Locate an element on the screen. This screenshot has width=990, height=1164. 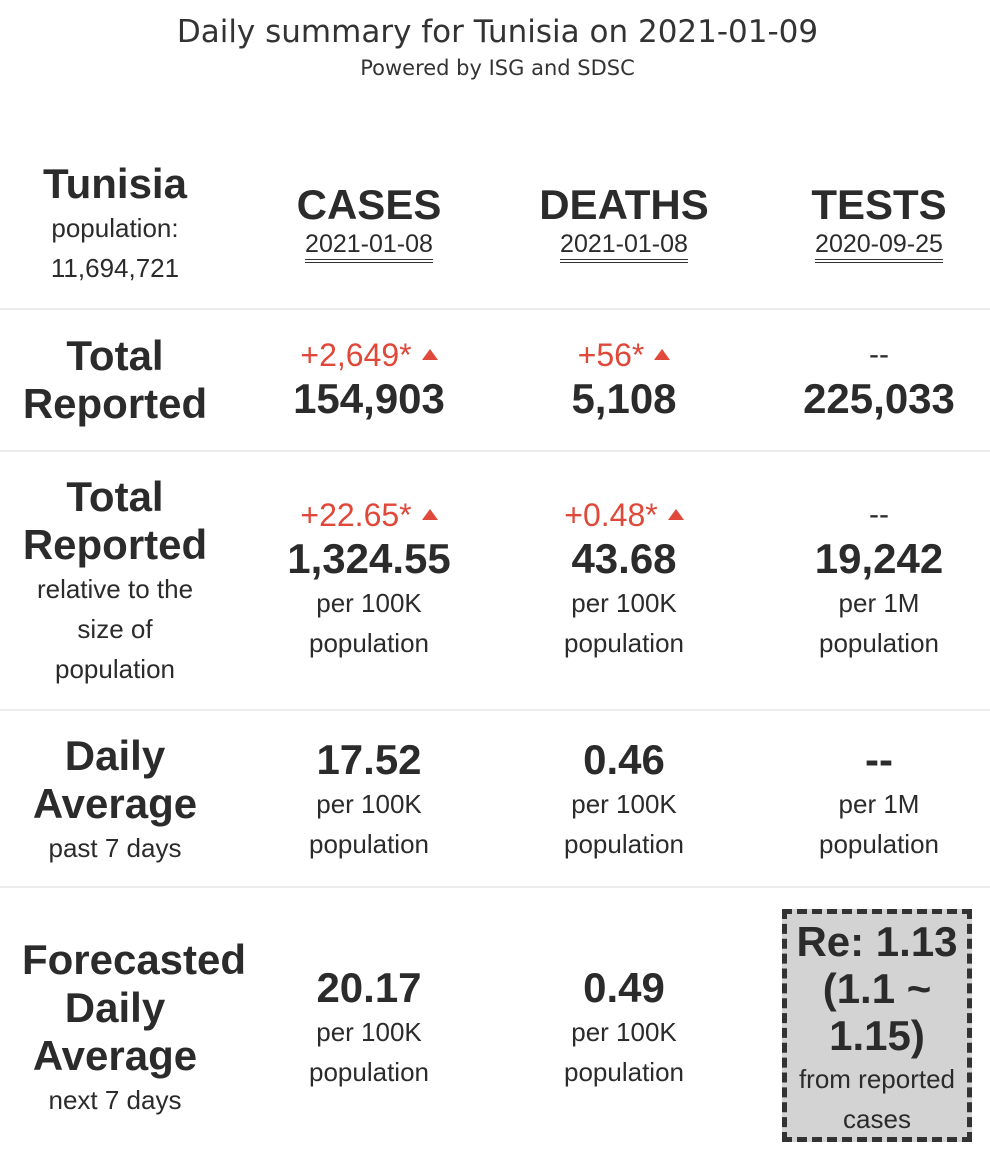
deaths-delta-text: +56* is located at coordinates (611, 355).